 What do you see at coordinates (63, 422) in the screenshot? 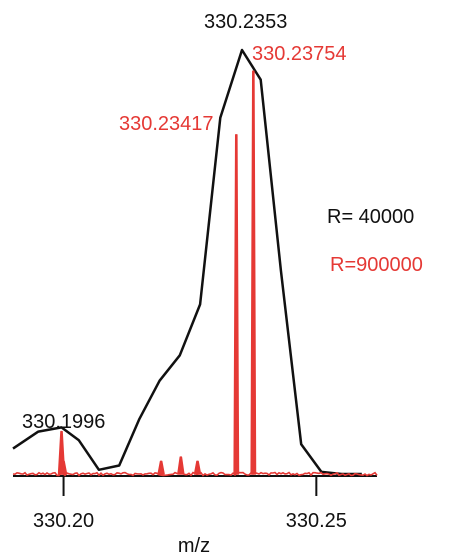
I see `annotation-small-peak: 330.1996` at bounding box center [63, 422].